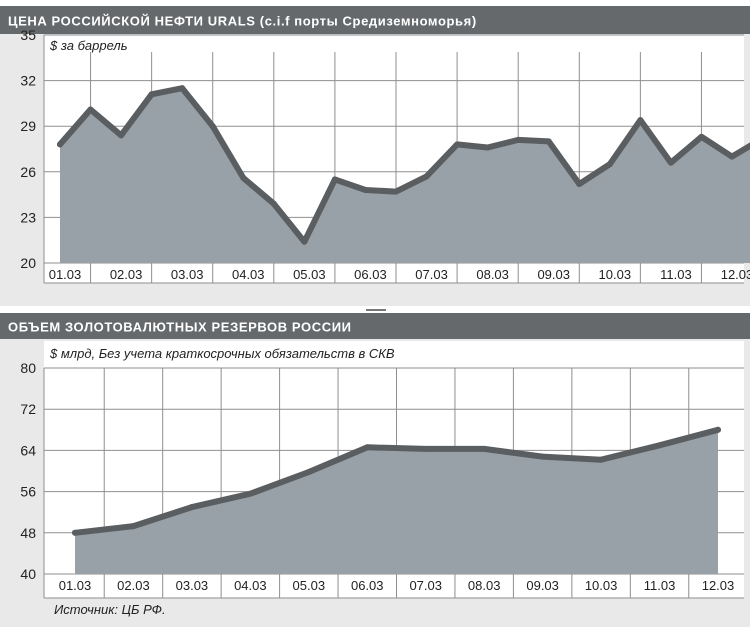 The height and width of the screenshot is (632, 750). What do you see at coordinates (28, 368) in the screenshot?
I see `y-tick-label: 80` at bounding box center [28, 368].